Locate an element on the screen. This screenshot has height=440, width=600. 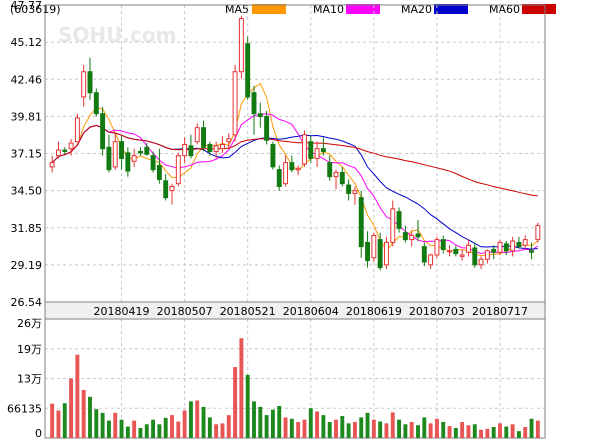
legend-label-ma60: MA60 is located at coordinates (504, 9).